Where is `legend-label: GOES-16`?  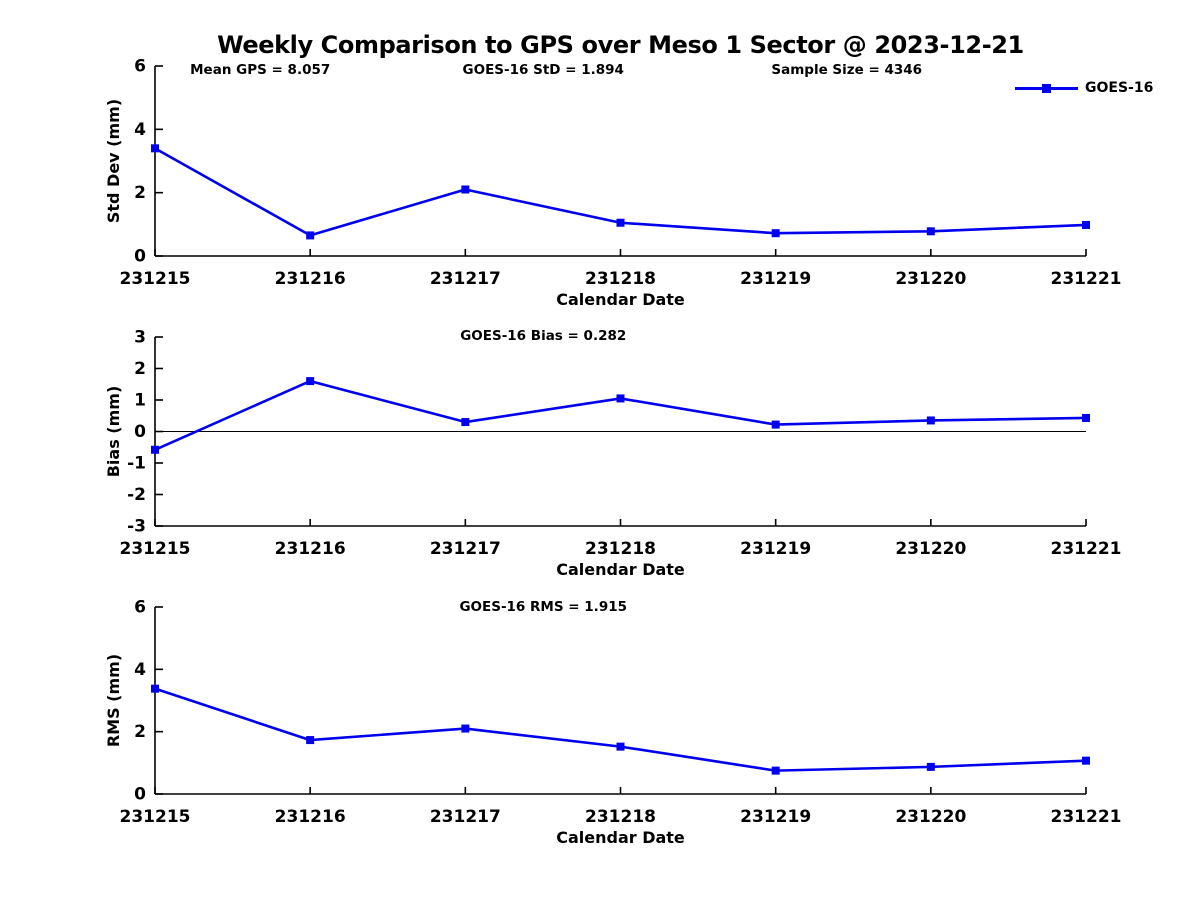 legend-label: GOES-16 is located at coordinates (1119, 88).